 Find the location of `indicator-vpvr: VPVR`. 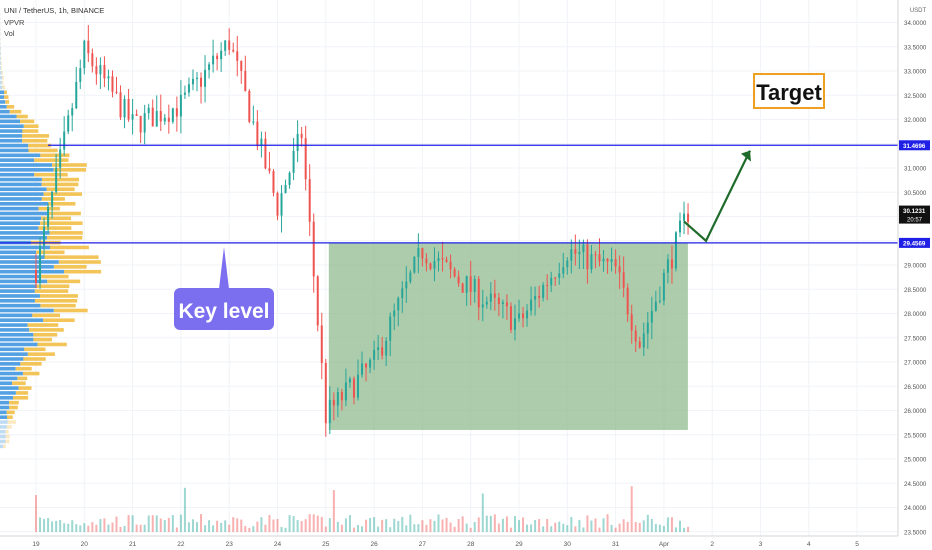

indicator-vpvr: VPVR is located at coordinates (14, 22).